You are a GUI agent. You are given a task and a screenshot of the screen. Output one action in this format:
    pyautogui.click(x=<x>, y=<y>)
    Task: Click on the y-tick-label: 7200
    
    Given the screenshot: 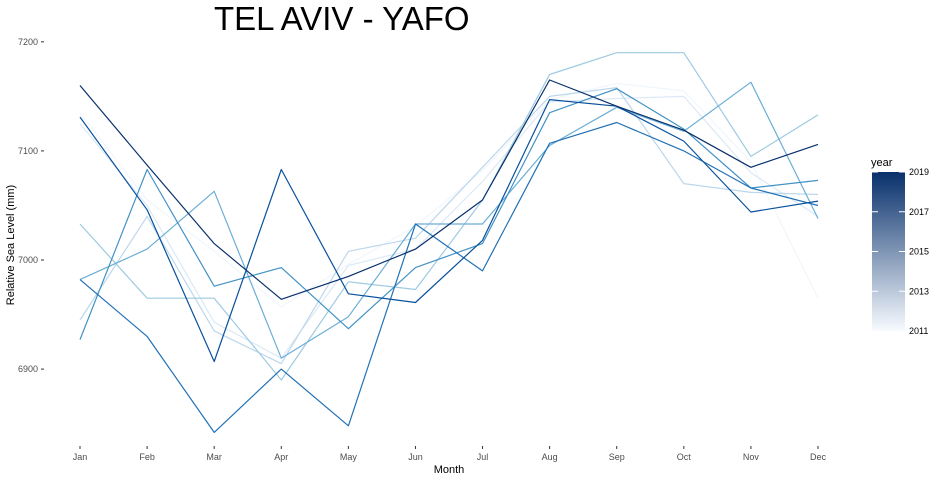 What is the action you would take?
    pyautogui.click(x=28, y=42)
    